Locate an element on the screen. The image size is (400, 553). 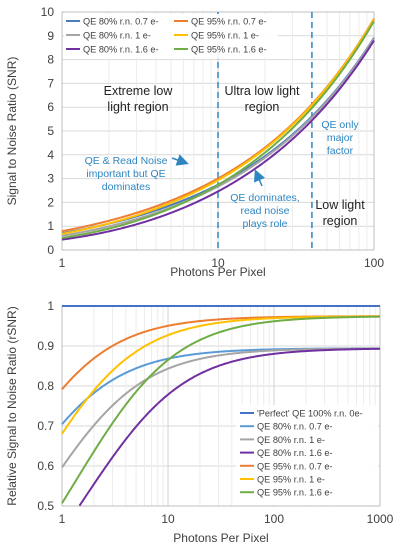
series-line-qe-95-r-n-0-7-e is located at coordinates (220, 352).